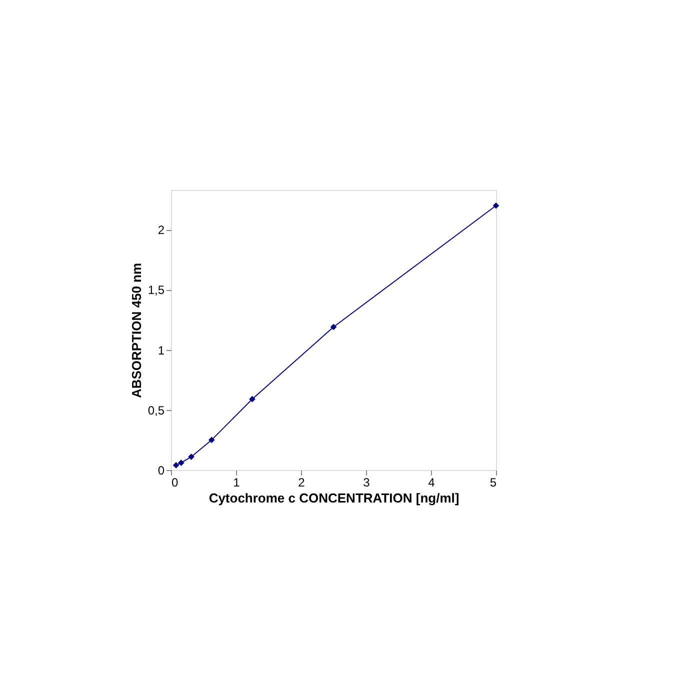 This screenshot has height=700, width=700. I want to click on x-tick-label: 0, so click(175, 483).